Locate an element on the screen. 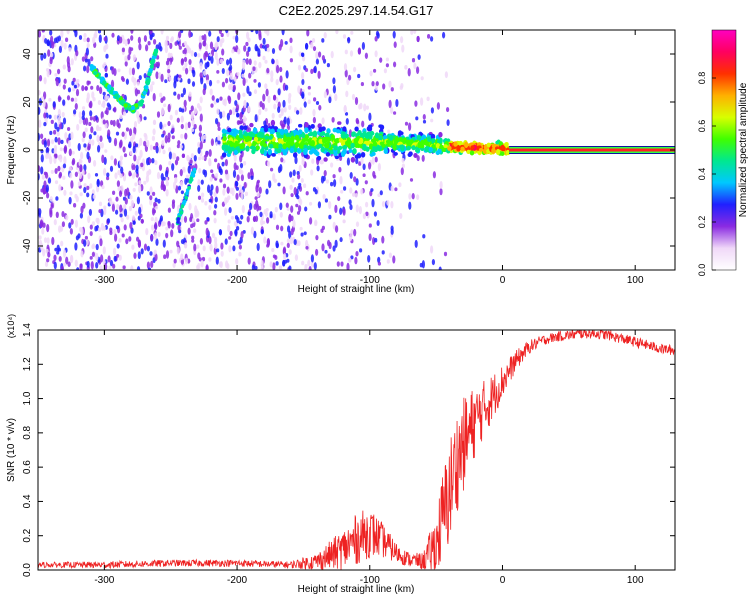 Image resolution: width=750 pixels, height=600 pixels. curve-blob is located at coordinates (116, 95).